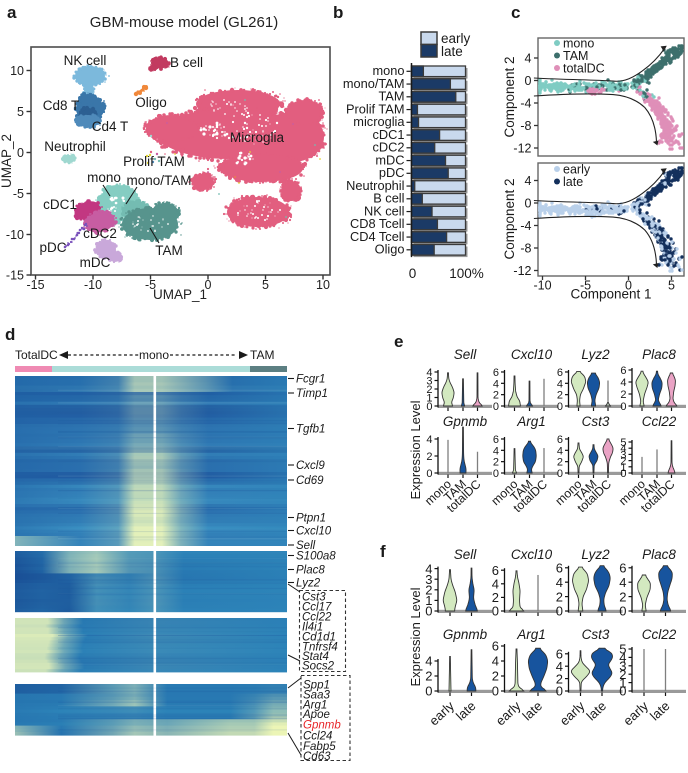  Describe the element at coordinates (466, 273) in the screenshot. I see `svg-text: 100%` at that location.